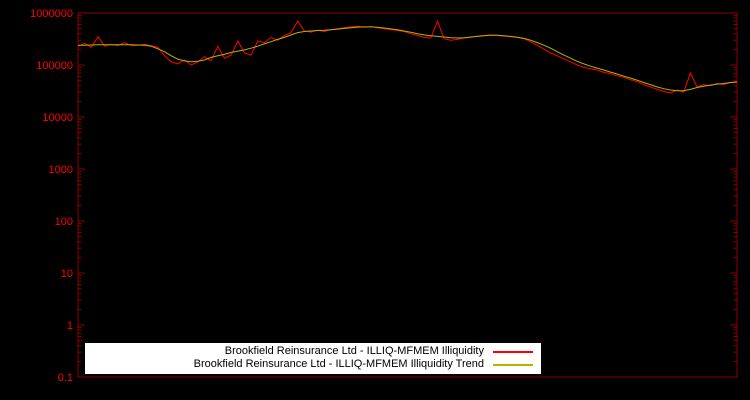  What do you see at coordinates (64, 222) in the screenshot?
I see `y-axis-tick-label: 100` at bounding box center [64, 222].